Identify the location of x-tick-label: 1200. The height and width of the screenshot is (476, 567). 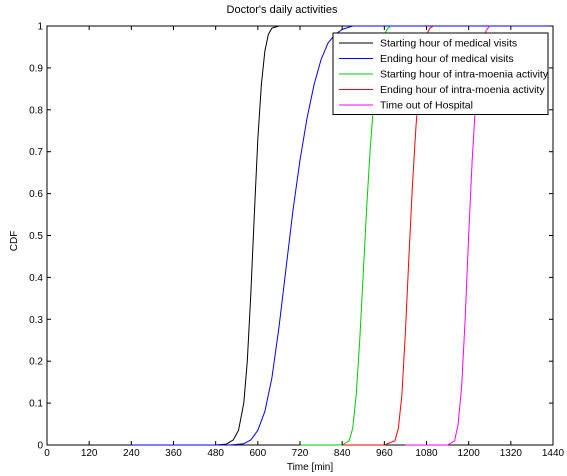
(469, 453).